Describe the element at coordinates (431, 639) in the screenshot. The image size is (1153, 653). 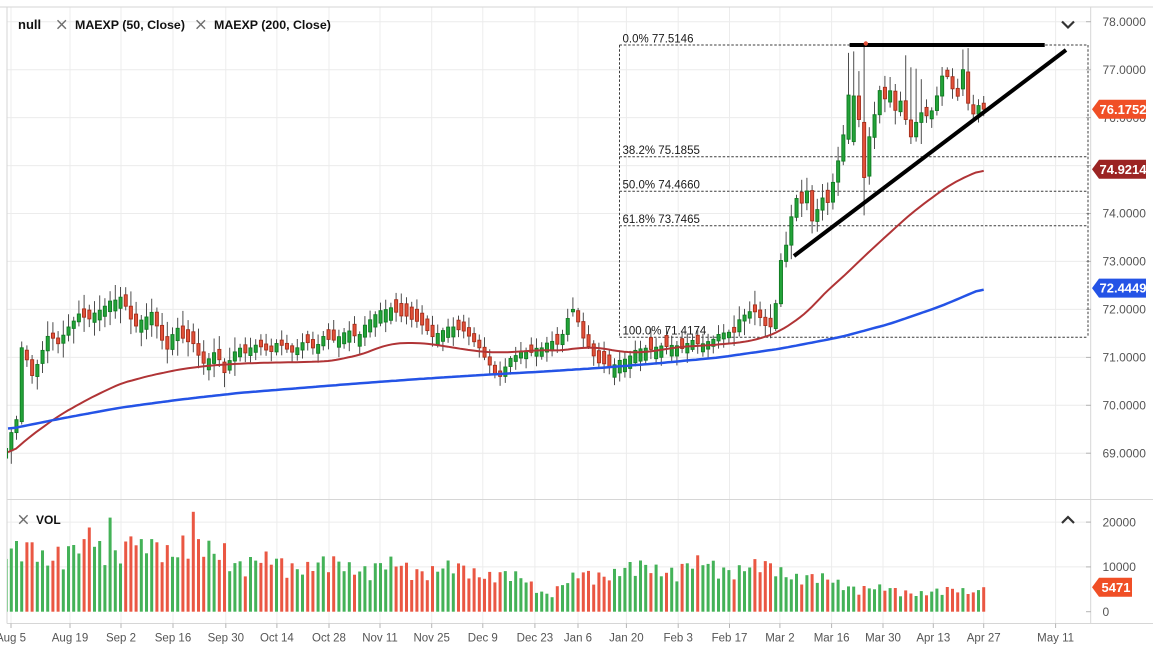
I see `svg-text: Nov 25` at that location.